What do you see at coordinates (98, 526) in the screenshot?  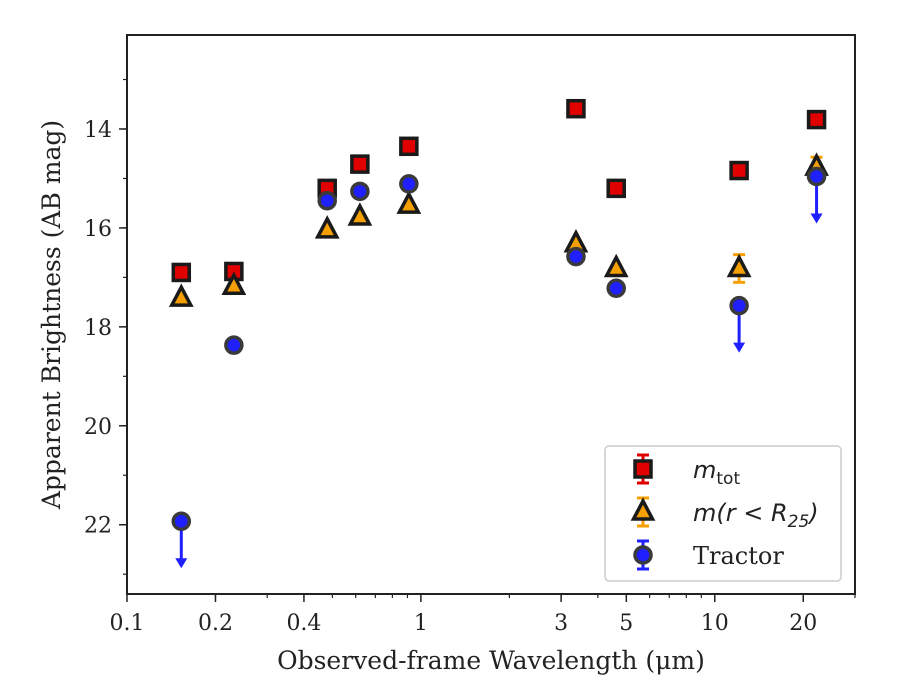 I see `y-tick-label: 22` at bounding box center [98, 526].